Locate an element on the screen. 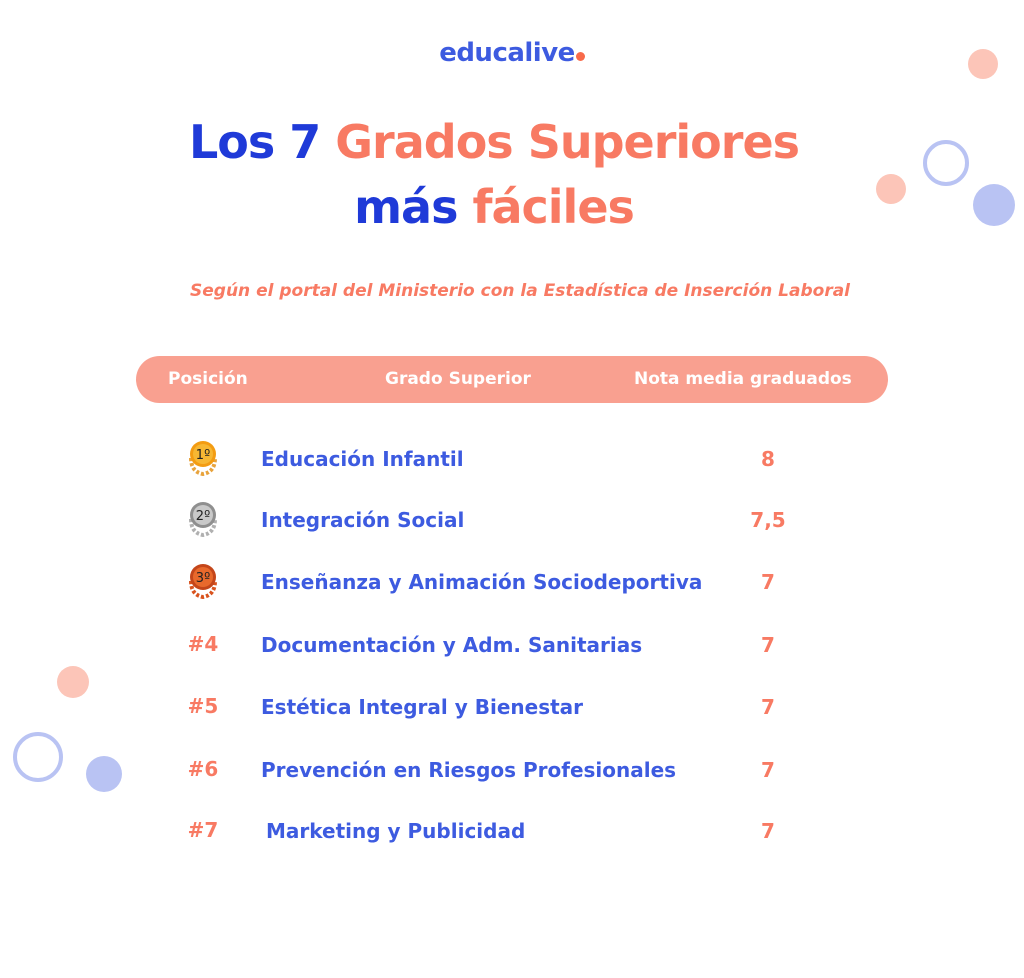 The height and width of the screenshot is (978, 1024). silver-medal-icon: 2º is located at coordinates (203, 520).